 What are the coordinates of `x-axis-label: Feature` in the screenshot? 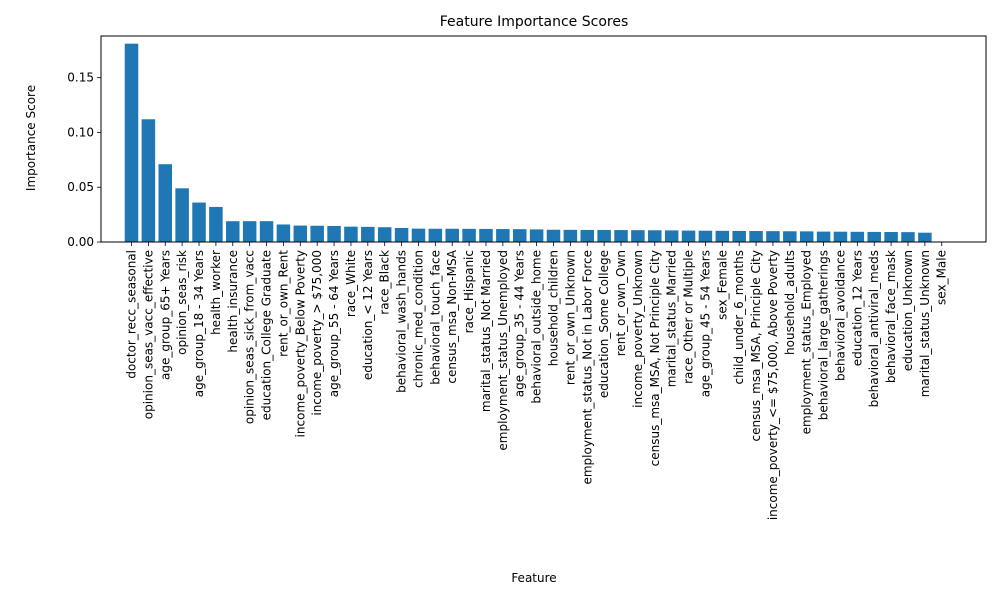 It's located at (533, 578).